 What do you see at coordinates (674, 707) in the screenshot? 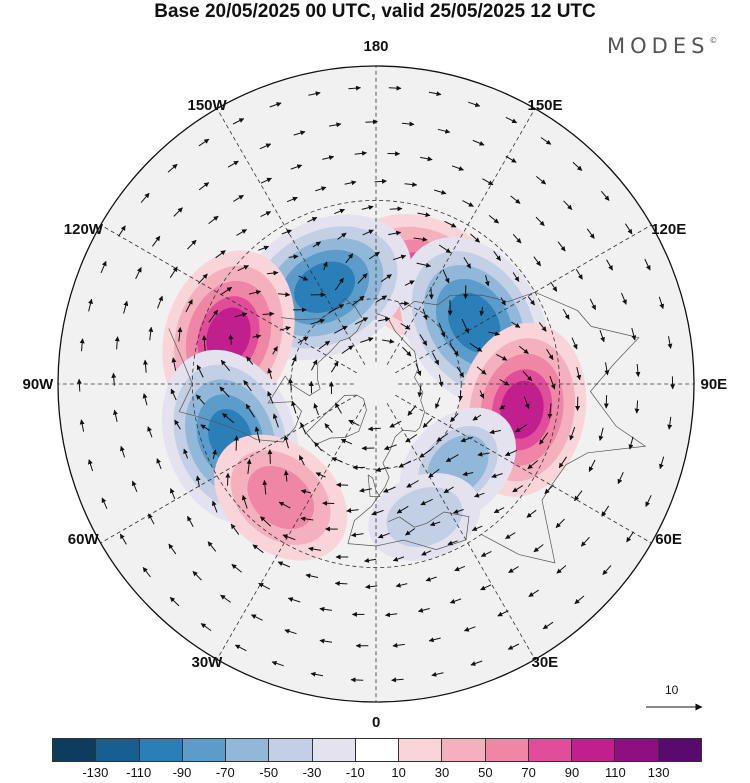
I see `reference-vector-arrow` at bounding box center [674, 707].